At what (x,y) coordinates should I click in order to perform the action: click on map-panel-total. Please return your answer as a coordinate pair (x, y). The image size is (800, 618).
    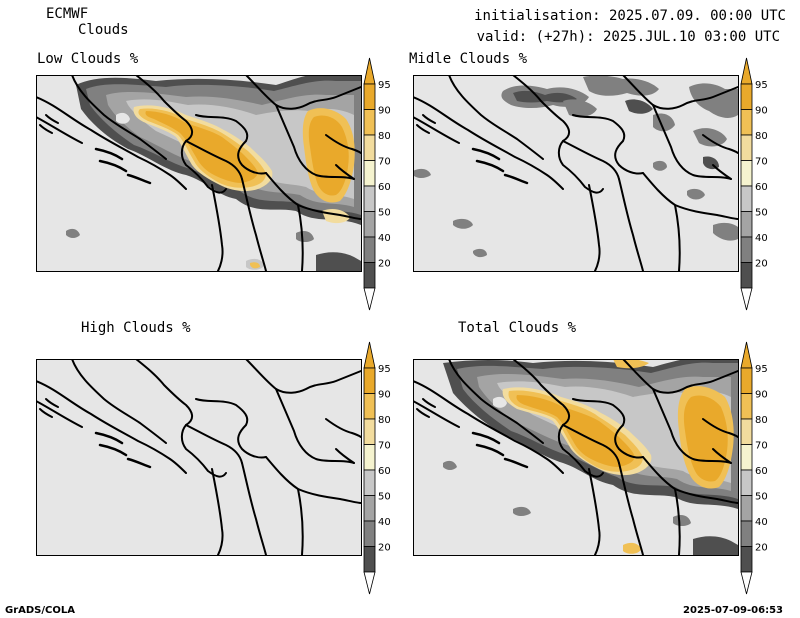
    Looking at the image, I should click on (576, 457).